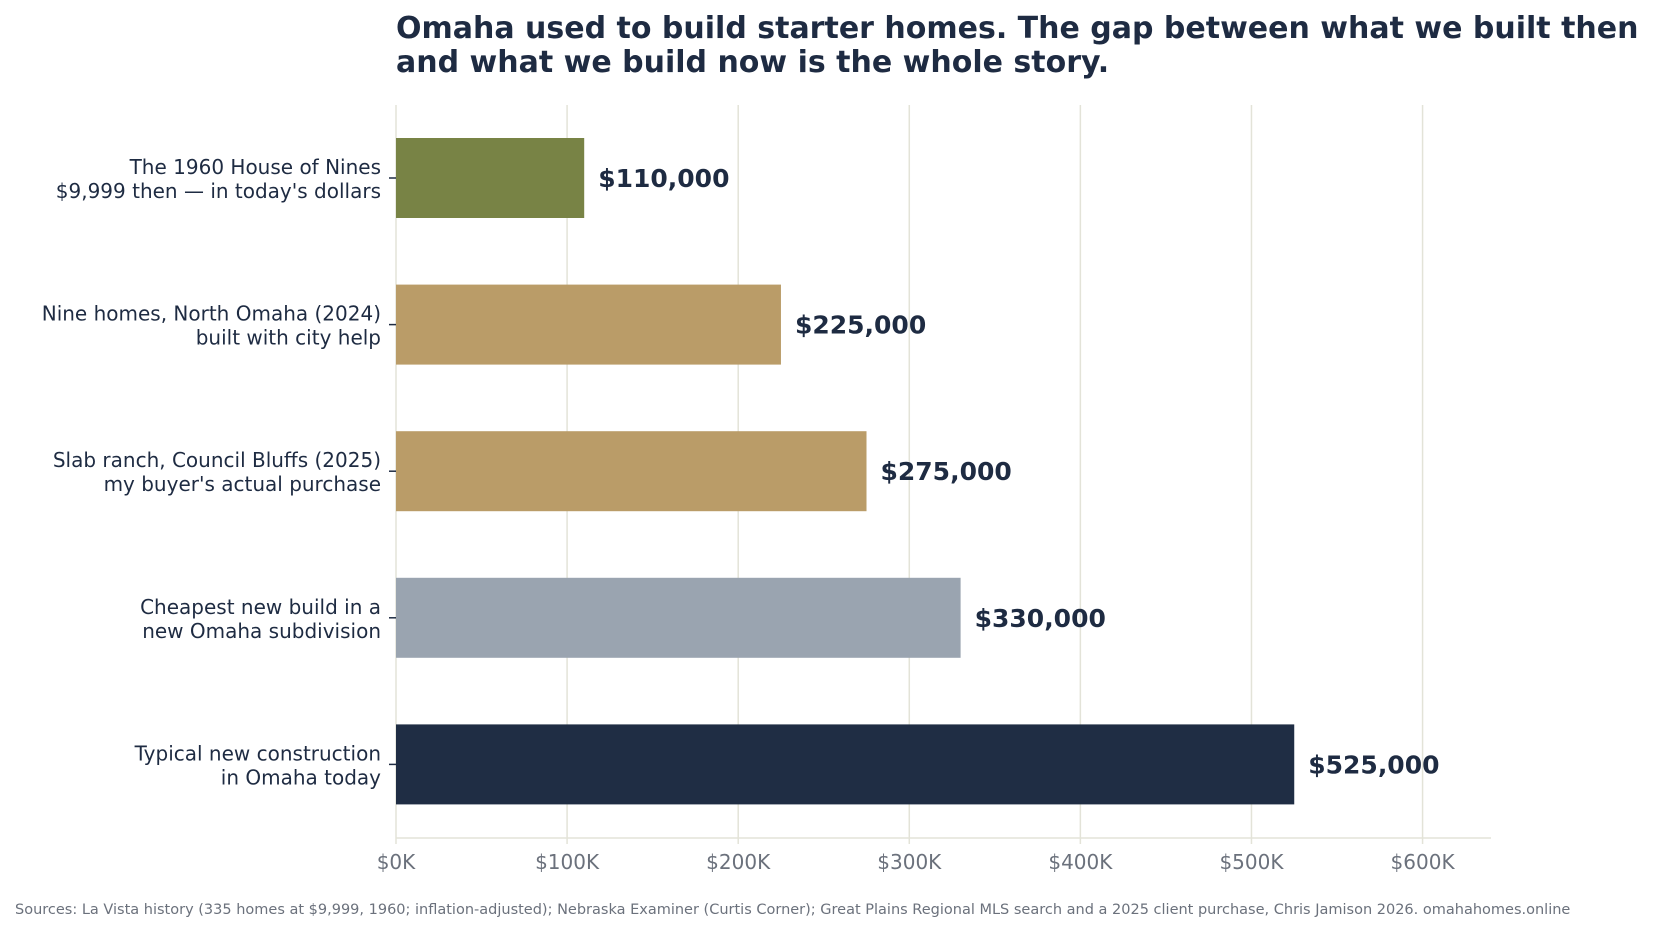  Describe the element at coordinates (242, 484) in the screenshot. I see `category-label-line: my buyer's actual purchase` at that location.